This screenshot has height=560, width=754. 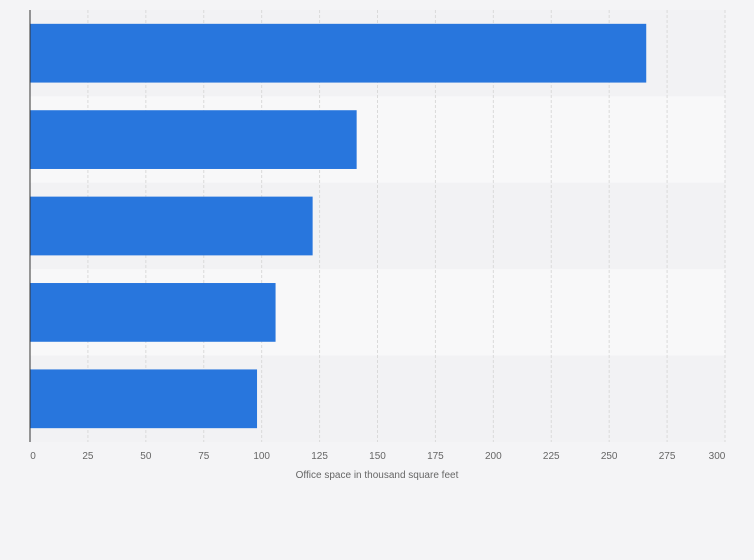 I want to click on x-tick-label: 150, so click(x=377, y=456).